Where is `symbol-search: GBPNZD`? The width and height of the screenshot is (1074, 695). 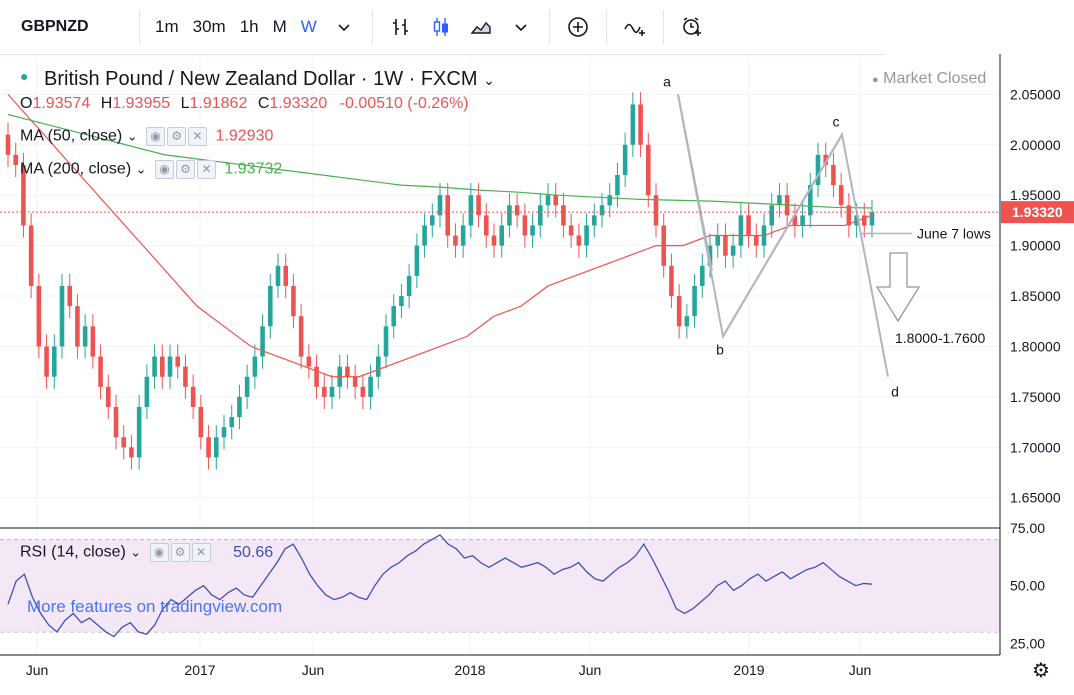
symbol-search: GBPNZD is located at coordinates (55, 26).